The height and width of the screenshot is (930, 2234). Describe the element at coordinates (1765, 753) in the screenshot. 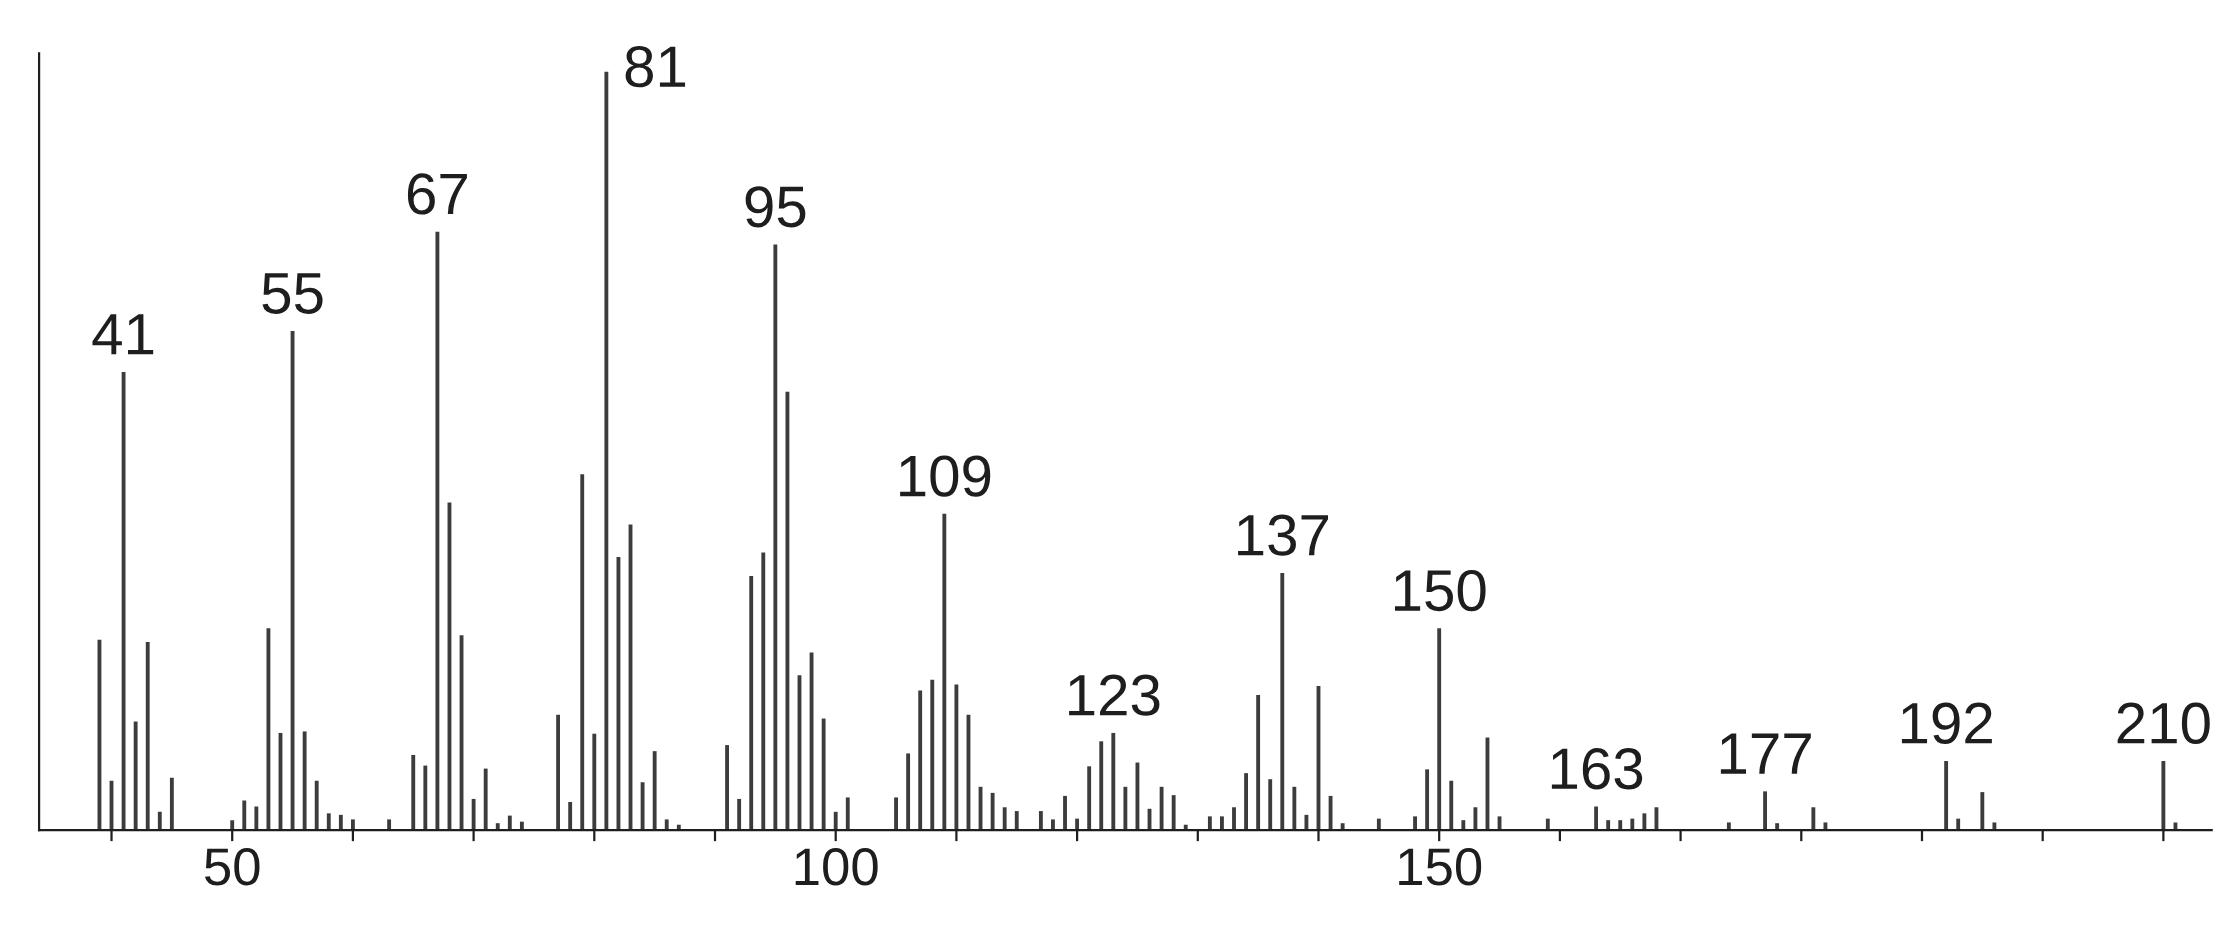

I see `annotation: 177` at that location.